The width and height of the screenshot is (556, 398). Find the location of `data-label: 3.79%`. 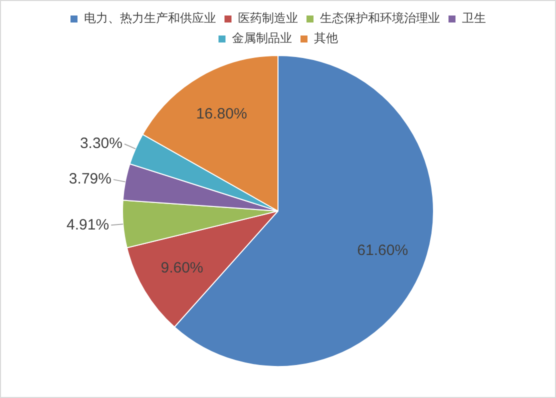

data-label: 3.79% is located at coordinates (90, 179).